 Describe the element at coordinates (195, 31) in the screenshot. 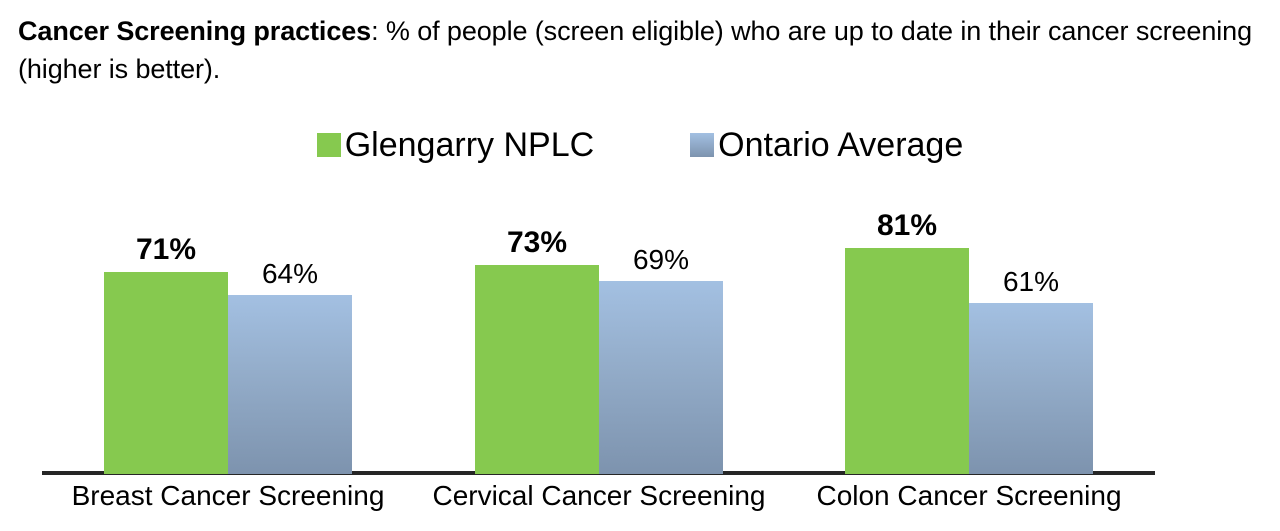

I see `page-title-strong: Cancer Screening practices` at that location.